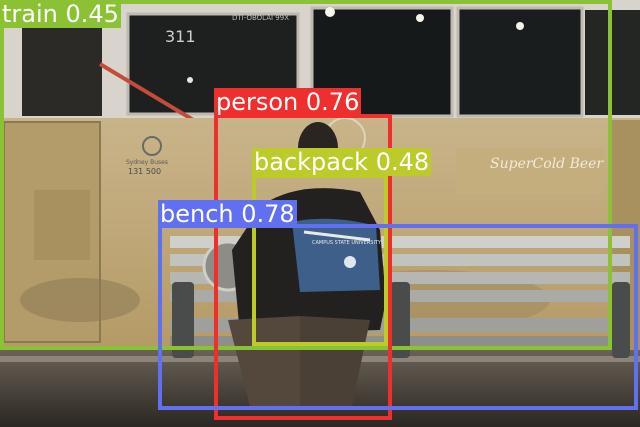 The width and height of the screenshot is (640, 427). Describe the element at coordinates (152, 146) in the screenshot. I see `operator-logo` at that location.